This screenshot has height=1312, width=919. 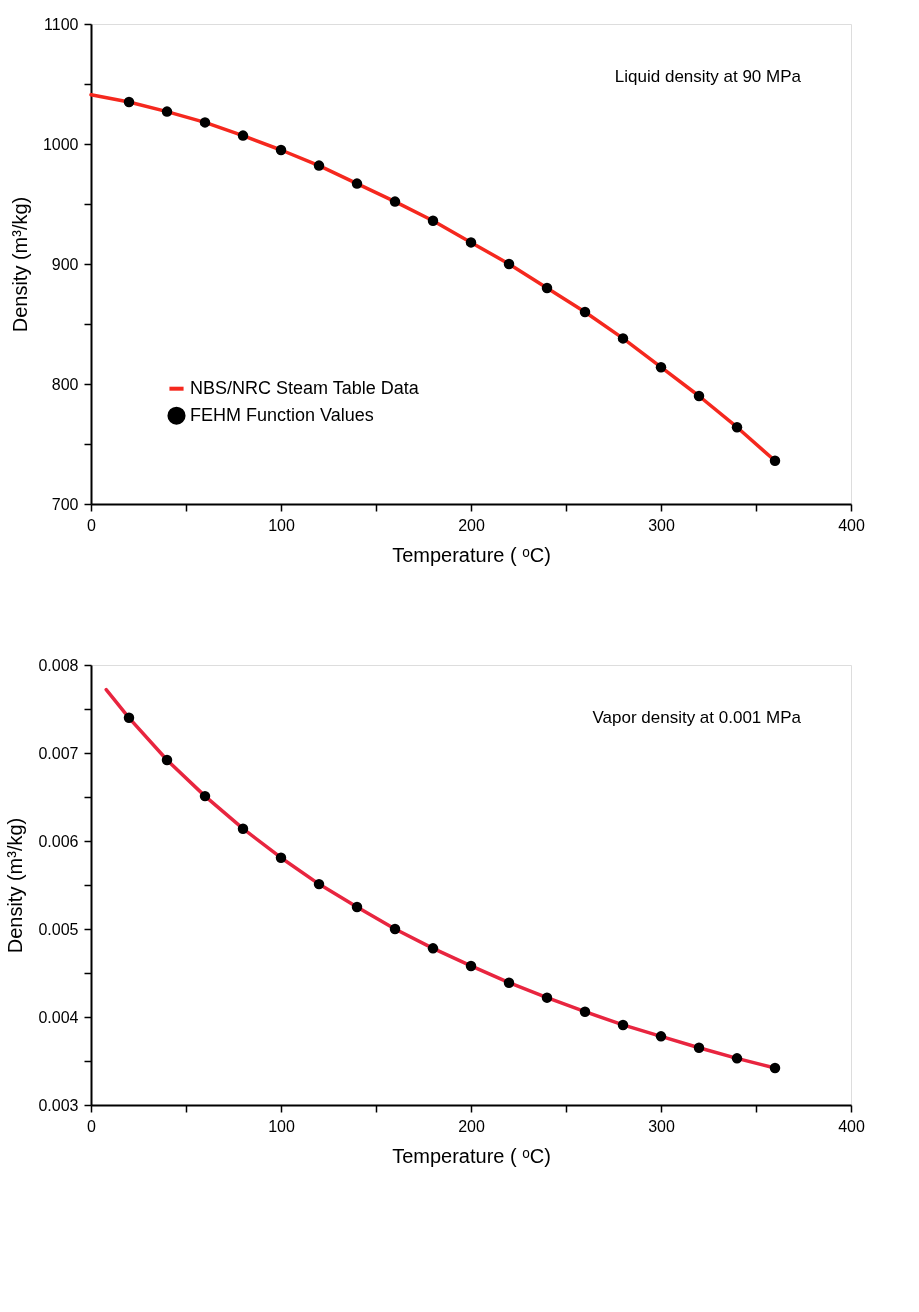 What do you see at coordinates (65, 264) in the screenshot?
I see `y-tick-label: 900` at bounding box center [65, 264].